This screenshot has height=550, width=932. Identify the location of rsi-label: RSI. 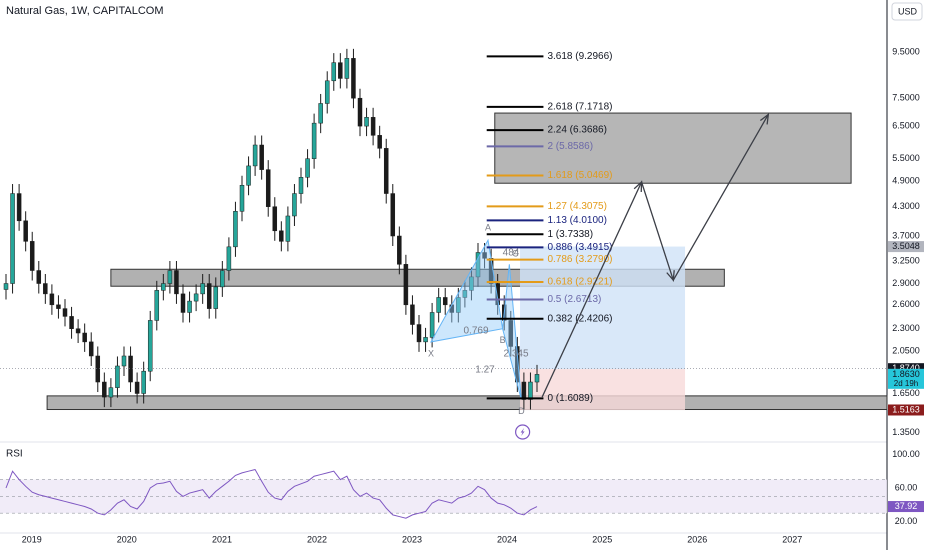
(14, 454).